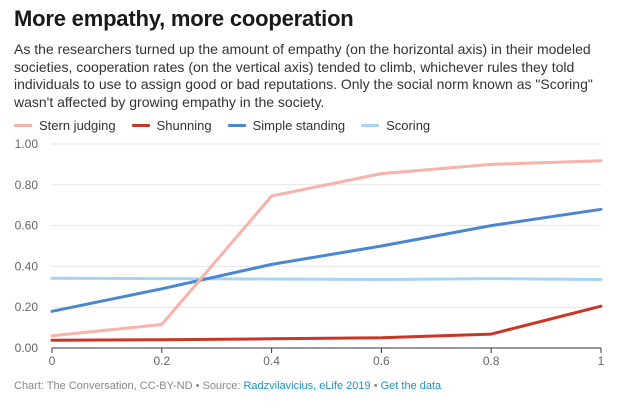 Image resolution: width=623 pixels, height=407 pixels. I want to click on series-line-shunning, so click(326, 323).